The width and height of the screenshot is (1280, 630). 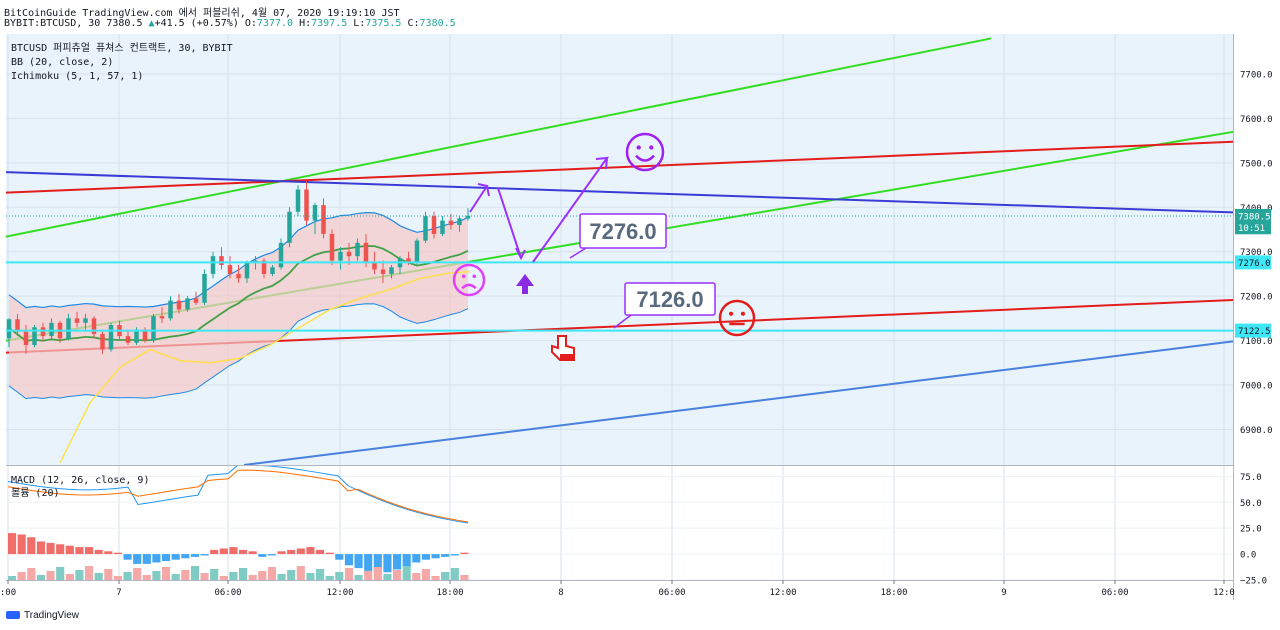 I want to click on legend-ichimoku: Ichimoku (5, 1, 57, 1), so click(x=77, y=76).